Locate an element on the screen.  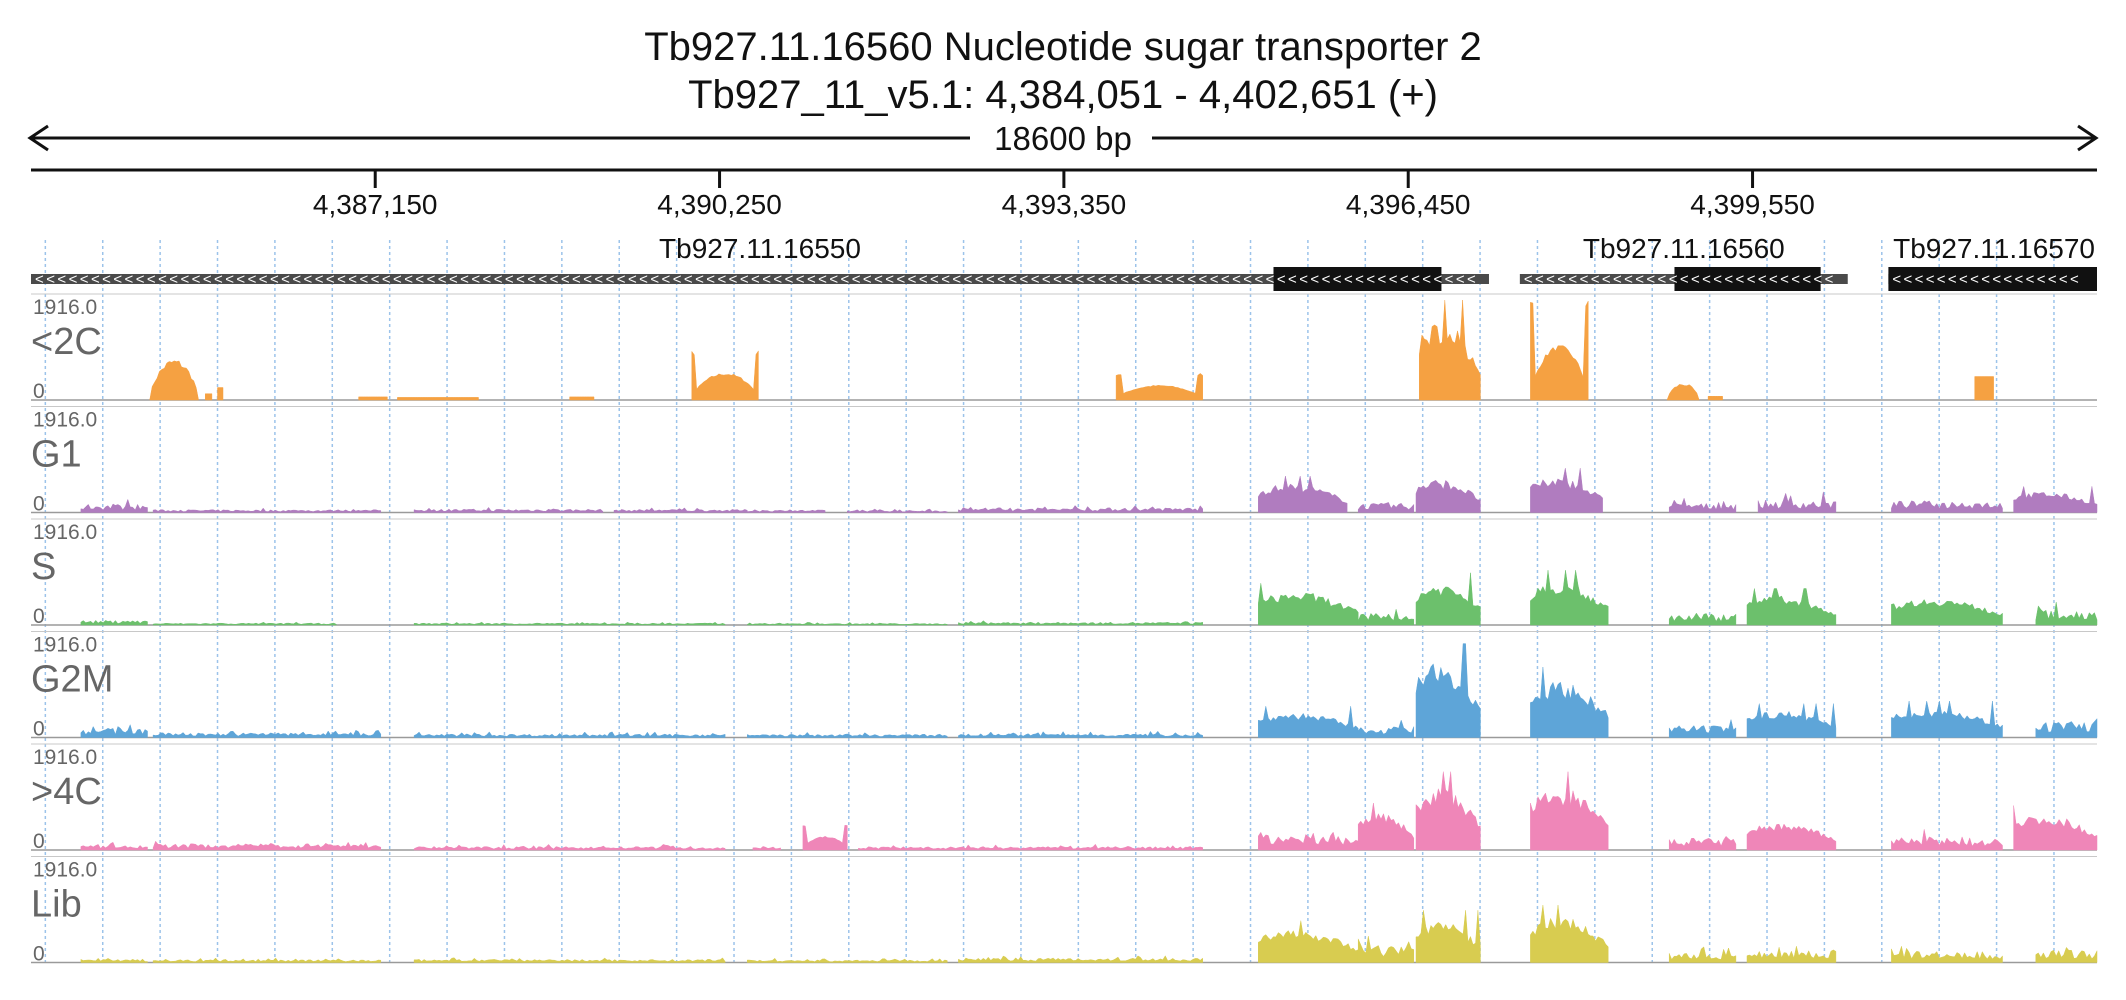
gene-name-label: Tb927.11.16560 is located at coordinates (1684, 248).